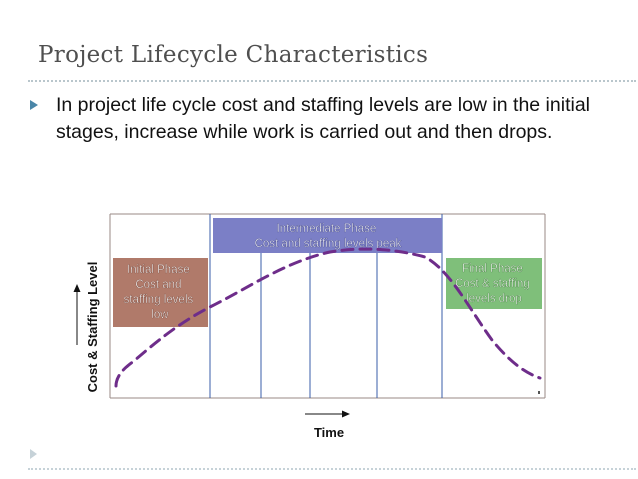  What do you see at coordinates (158, 270) in the screenshot?
I see `initial-line-1: Initial Phase` at bounding box center [158, 270].